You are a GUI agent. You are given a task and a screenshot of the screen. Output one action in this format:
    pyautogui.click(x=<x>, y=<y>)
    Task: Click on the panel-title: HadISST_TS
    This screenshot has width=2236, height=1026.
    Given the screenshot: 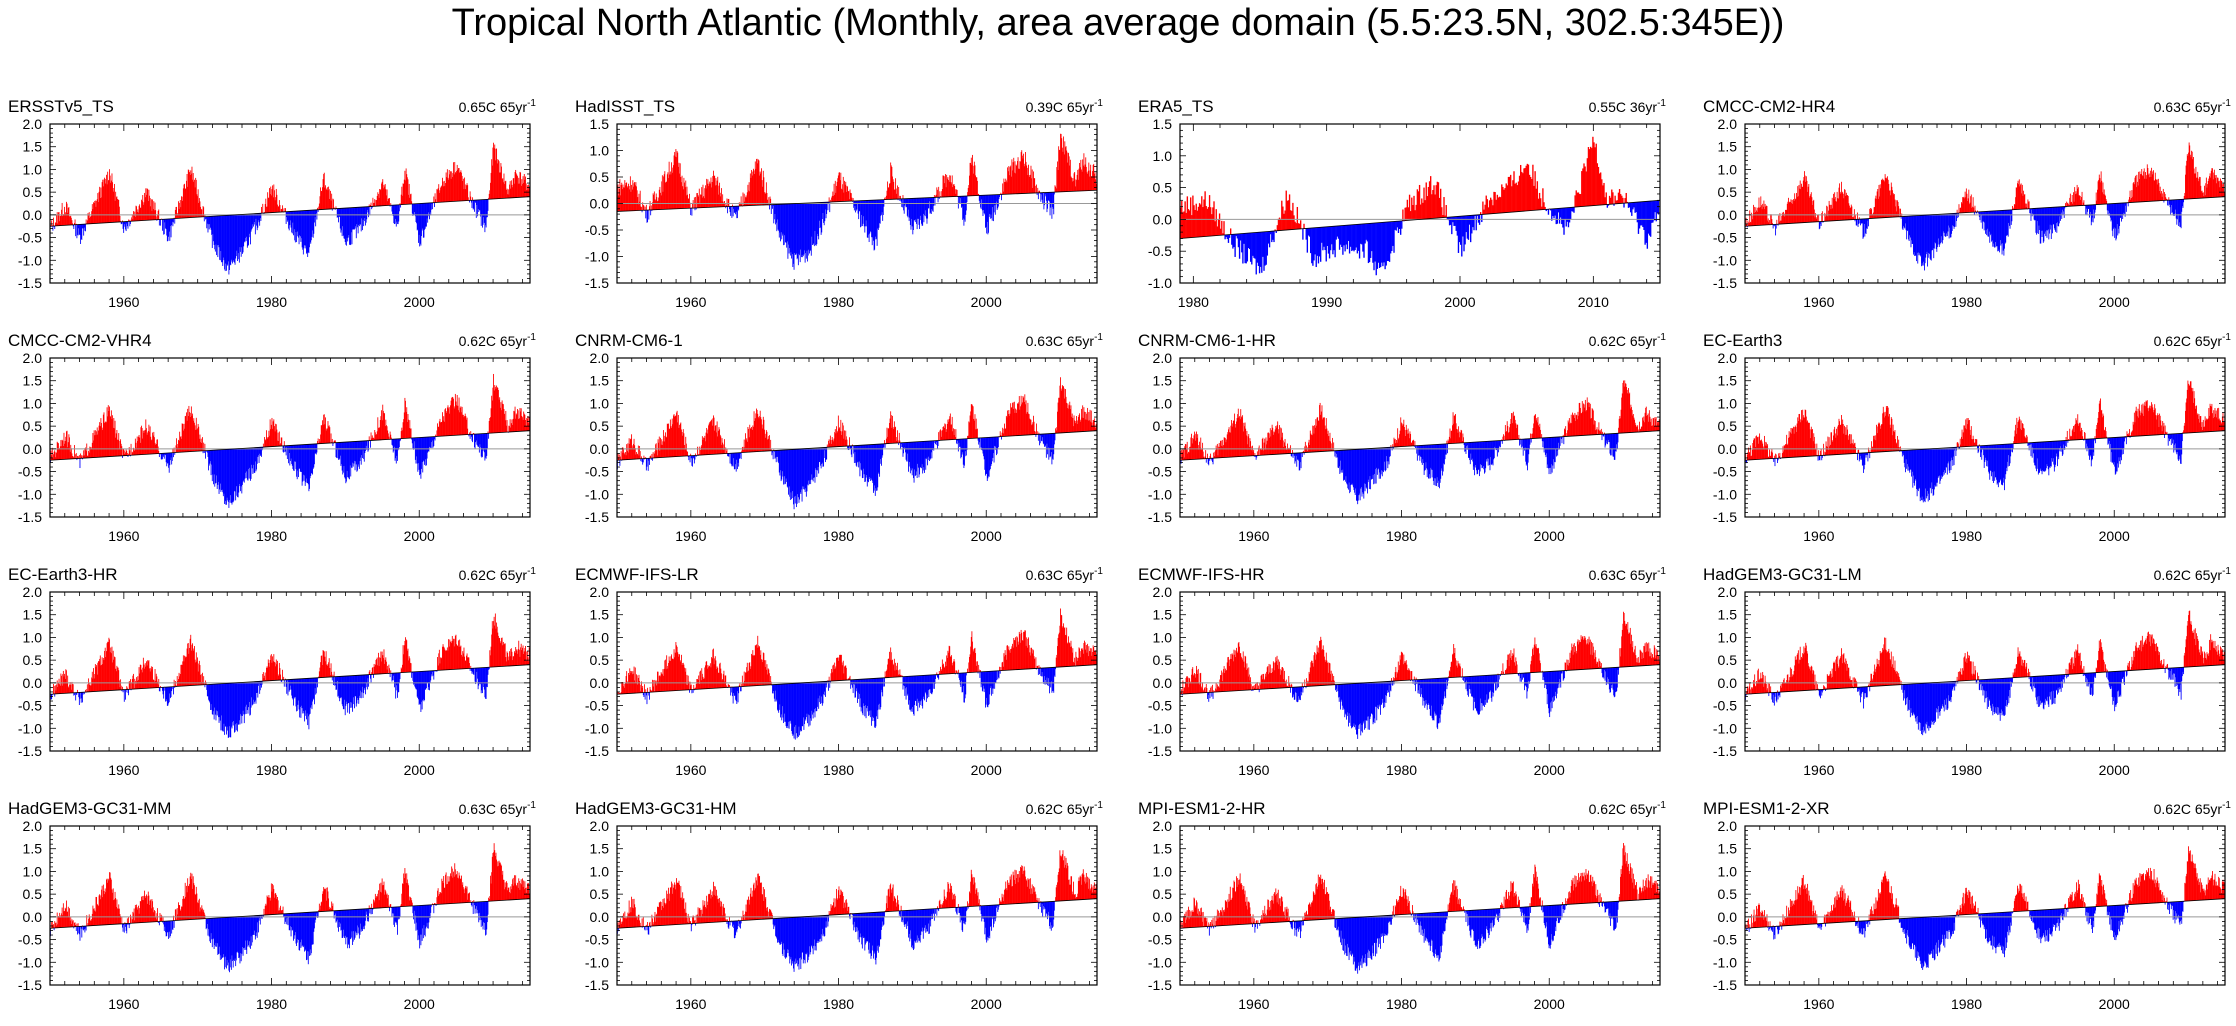 What is the action you would take?
    pyautogui.click(x=625, y=106)
    